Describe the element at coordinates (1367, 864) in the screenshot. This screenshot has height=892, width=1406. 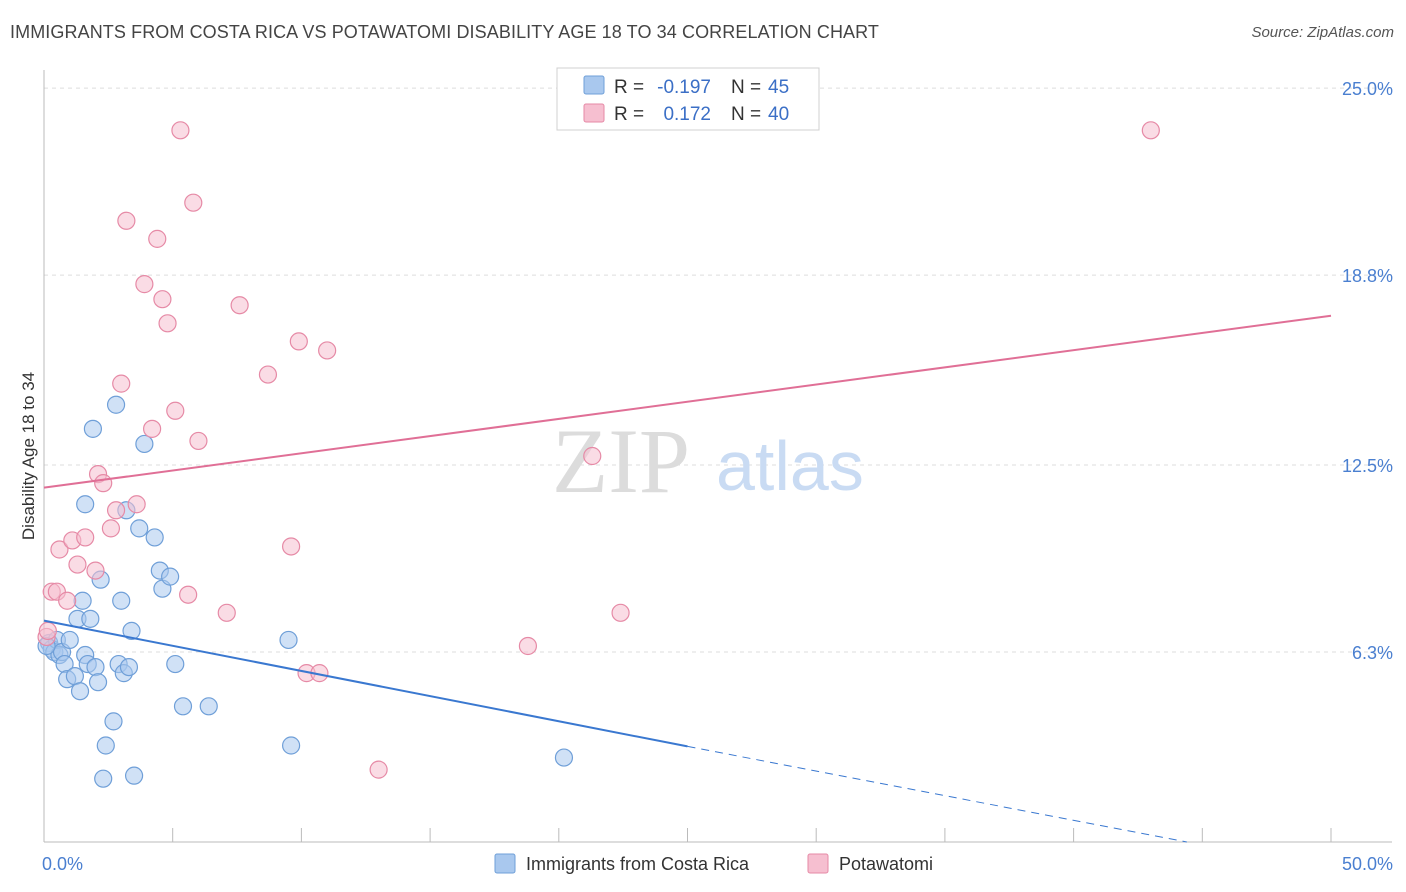
I see `x-tick-label-1: 50.0%` at that location.